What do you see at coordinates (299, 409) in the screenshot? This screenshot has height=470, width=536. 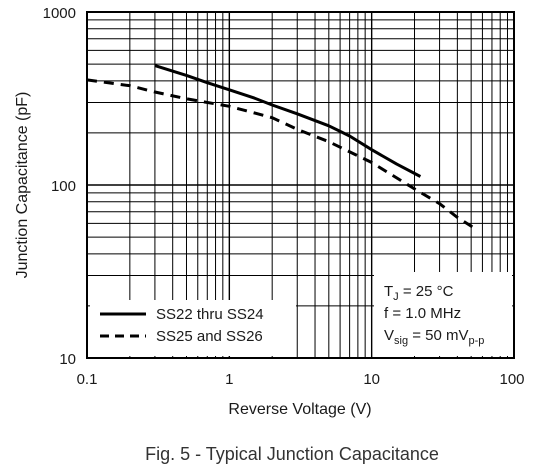 I see `x-axis-title: Reverse Voltage (V)` at bounding box center [299, 409].